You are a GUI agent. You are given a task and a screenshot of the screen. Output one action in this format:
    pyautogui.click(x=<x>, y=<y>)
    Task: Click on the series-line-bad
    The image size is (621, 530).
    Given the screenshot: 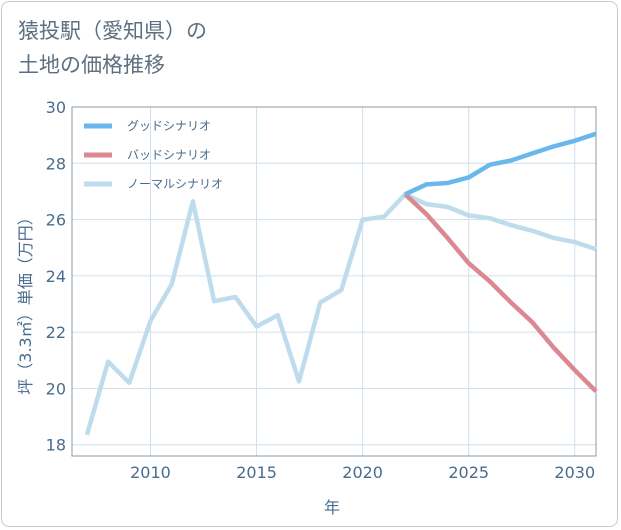 What is the action you would take?
    pyautogui.click(x=500, y=292)
    